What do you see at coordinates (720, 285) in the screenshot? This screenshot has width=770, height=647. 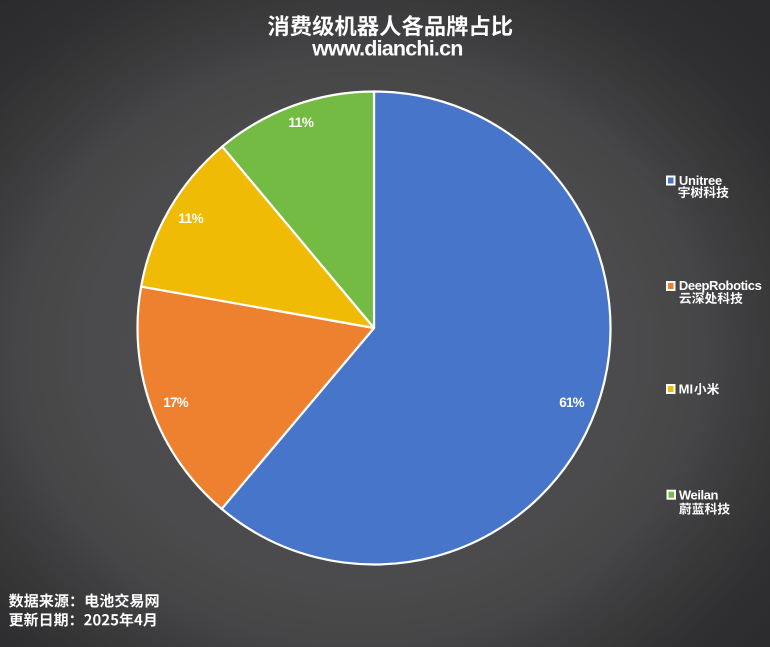 I see `svg-text: DeepRobotics` at bounding box center [720, 285].